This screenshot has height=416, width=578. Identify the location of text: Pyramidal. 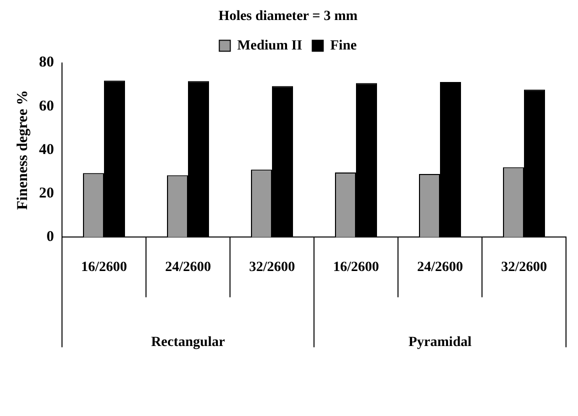
(440, 342).